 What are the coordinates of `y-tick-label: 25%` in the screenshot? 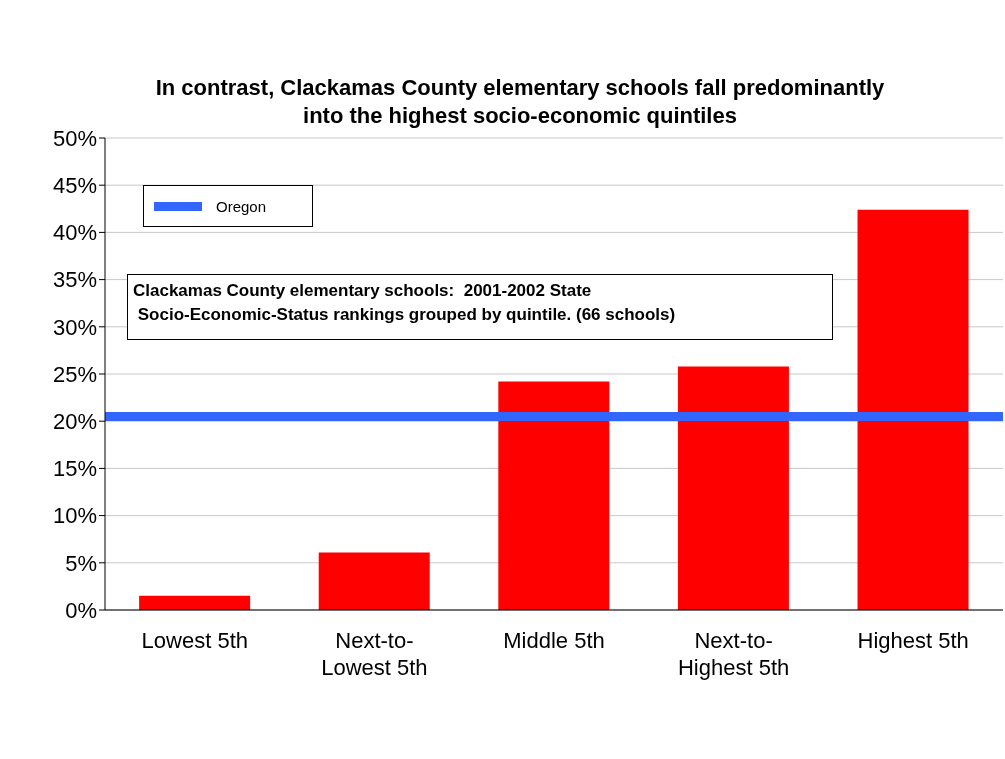 It's located at (74, 374).